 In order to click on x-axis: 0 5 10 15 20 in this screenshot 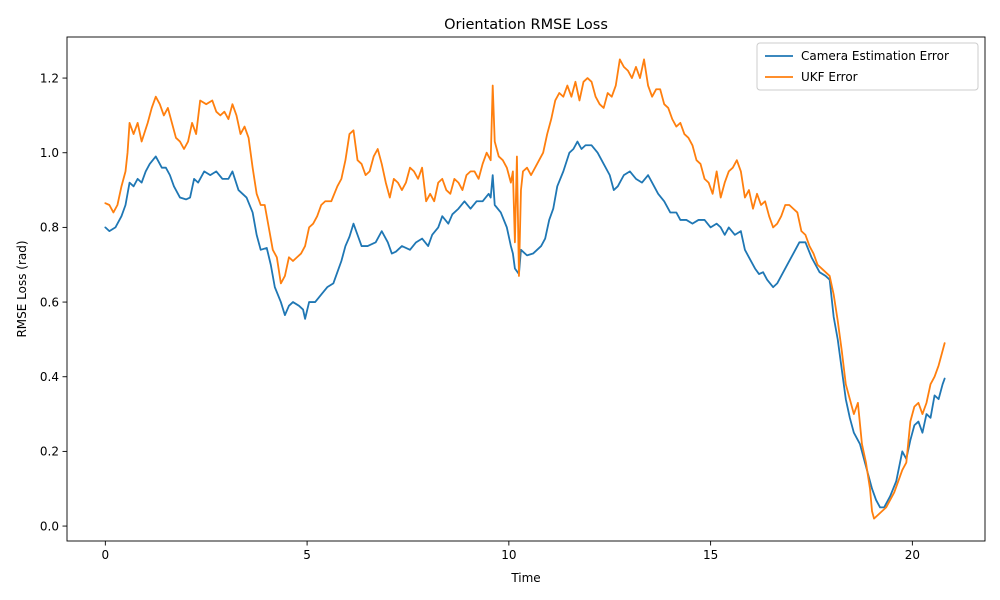, I will do `click(511, 551)`.